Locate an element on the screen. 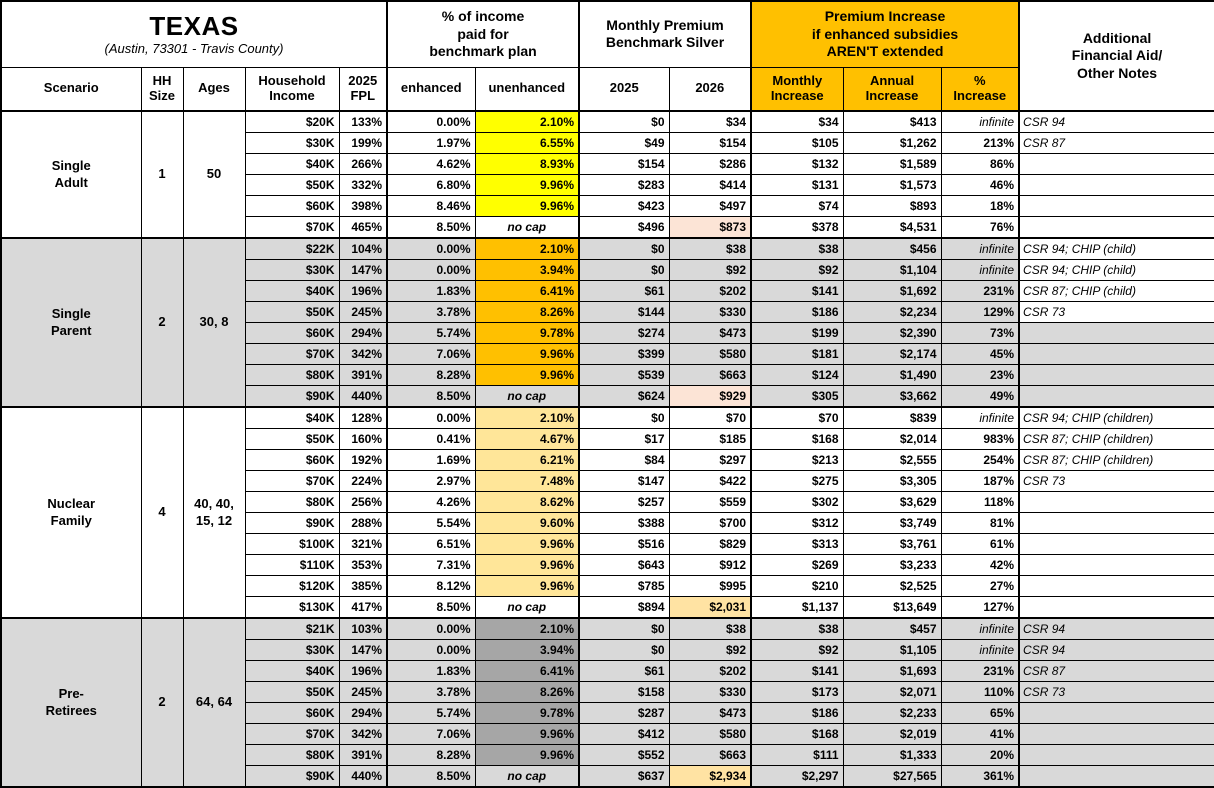  cell-premium-2025: $84 is located at coordinates (624, 460).